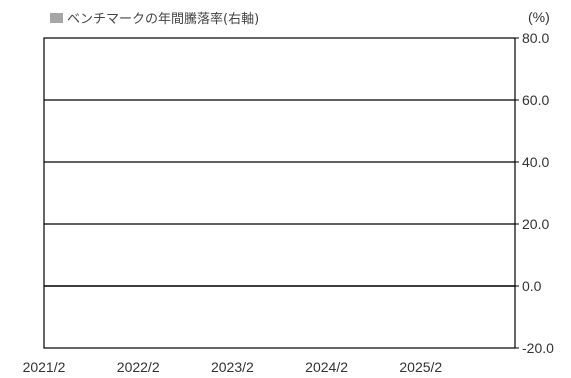  What do you see at coordinates (534, 193) in the screenshot?
I see `y-axis-ticks: 80.0 60.0 40.0 20.0 0.0 -20.0` at bounding box center [534, 193].